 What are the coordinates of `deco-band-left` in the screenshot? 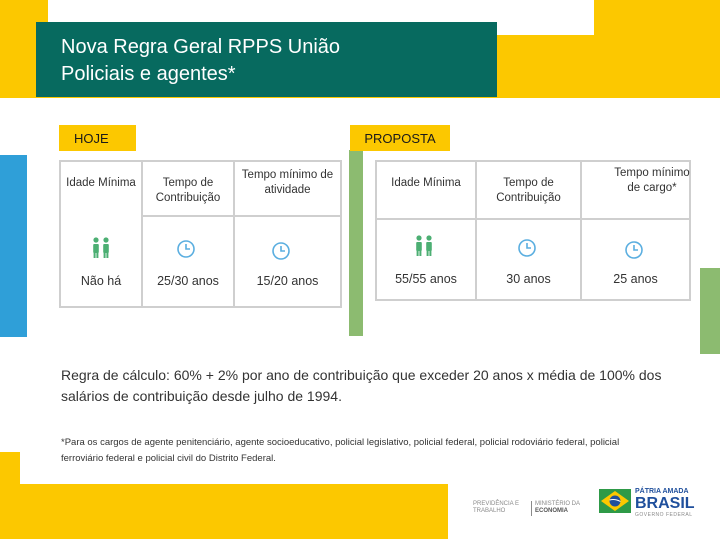 It's located at (18, 60).